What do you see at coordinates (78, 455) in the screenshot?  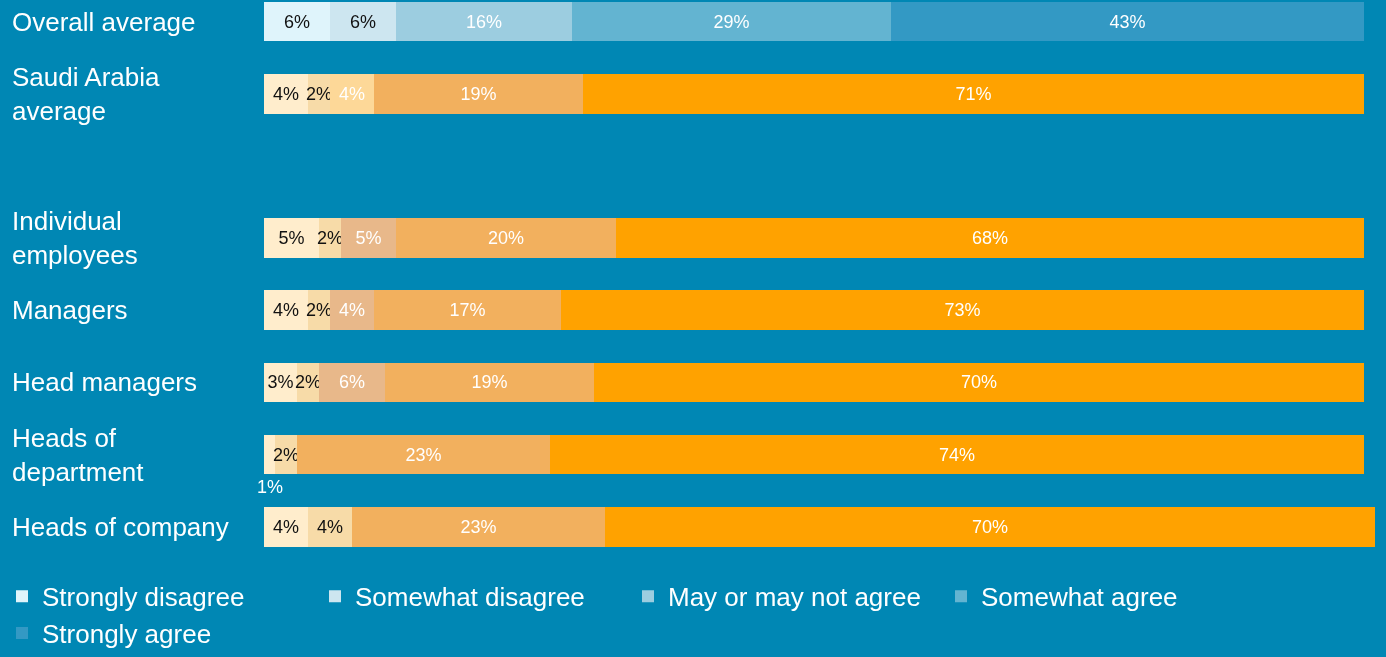 I see `y-tick-label: Heads of department` at bounding box center [78, 455].